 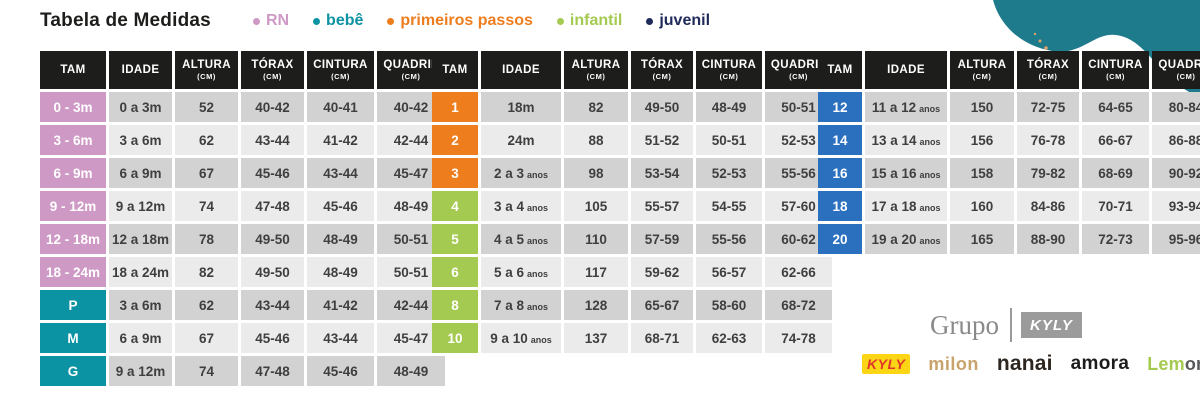 What do you see at coordinates (73, 272) in the screenshot?
I see `cell-tam: 18 - 24m` at bounding box center [73, 272].